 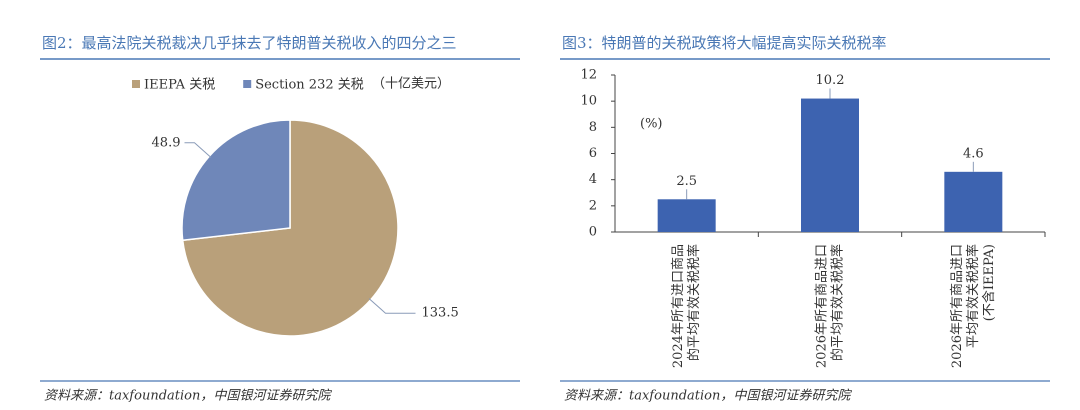 What do you see at coordinates (179, 85) in the screenshot?
I see `legend-label: IEEPA 关税` at bounding box center [179, 85].